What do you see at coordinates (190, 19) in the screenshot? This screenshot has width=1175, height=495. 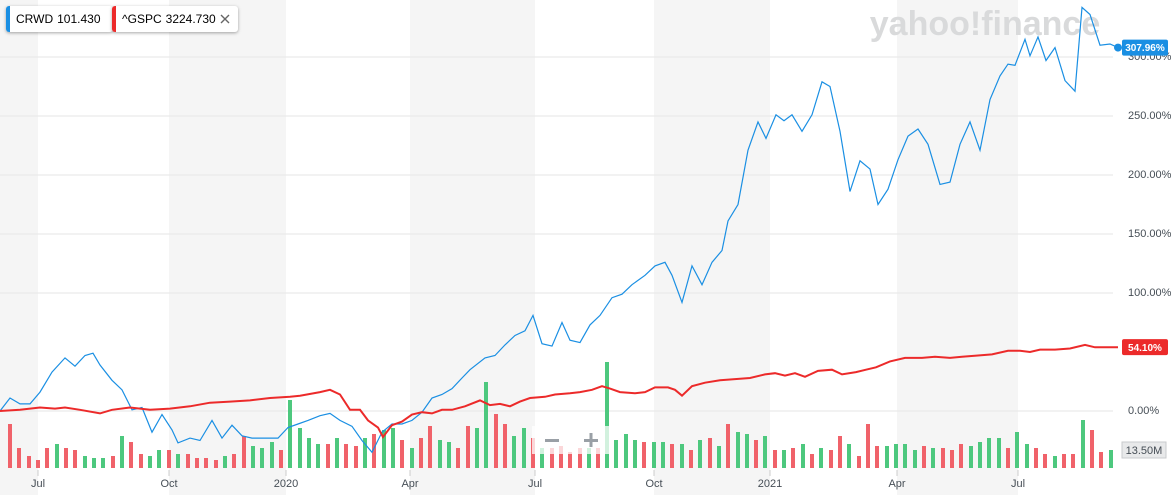 I see `legend-quote: 3224.730` at bounding box center [190, 19].